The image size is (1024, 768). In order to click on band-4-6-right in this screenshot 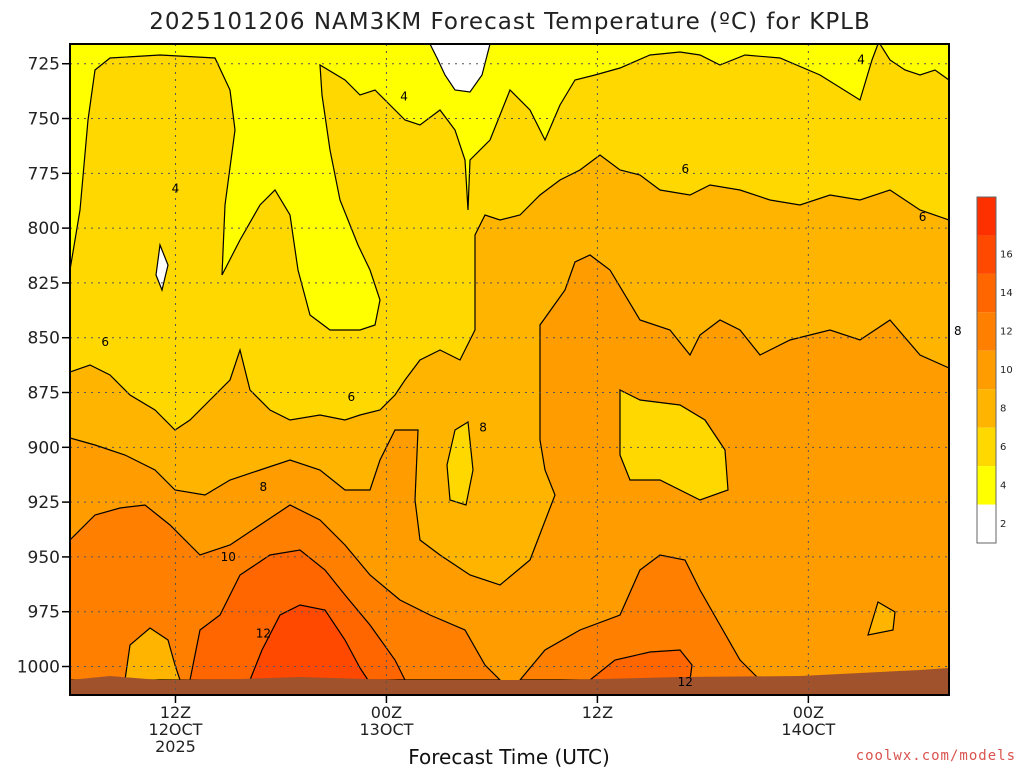, I will do `click(914, 62)`.